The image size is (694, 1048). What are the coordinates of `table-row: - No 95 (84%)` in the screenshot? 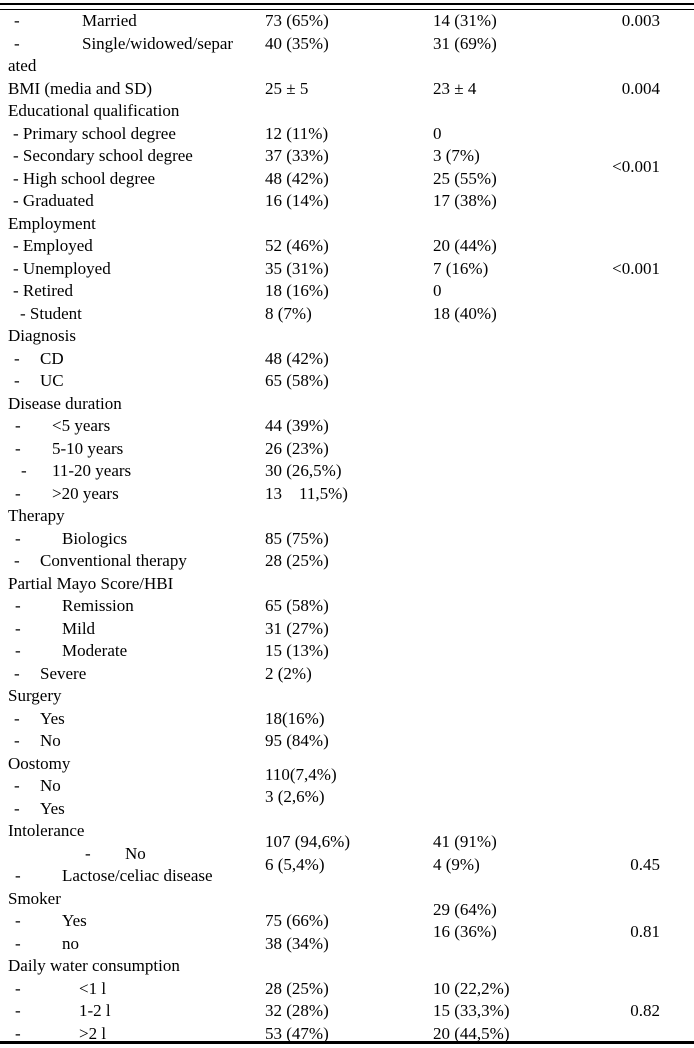 It's located at (347, 741).